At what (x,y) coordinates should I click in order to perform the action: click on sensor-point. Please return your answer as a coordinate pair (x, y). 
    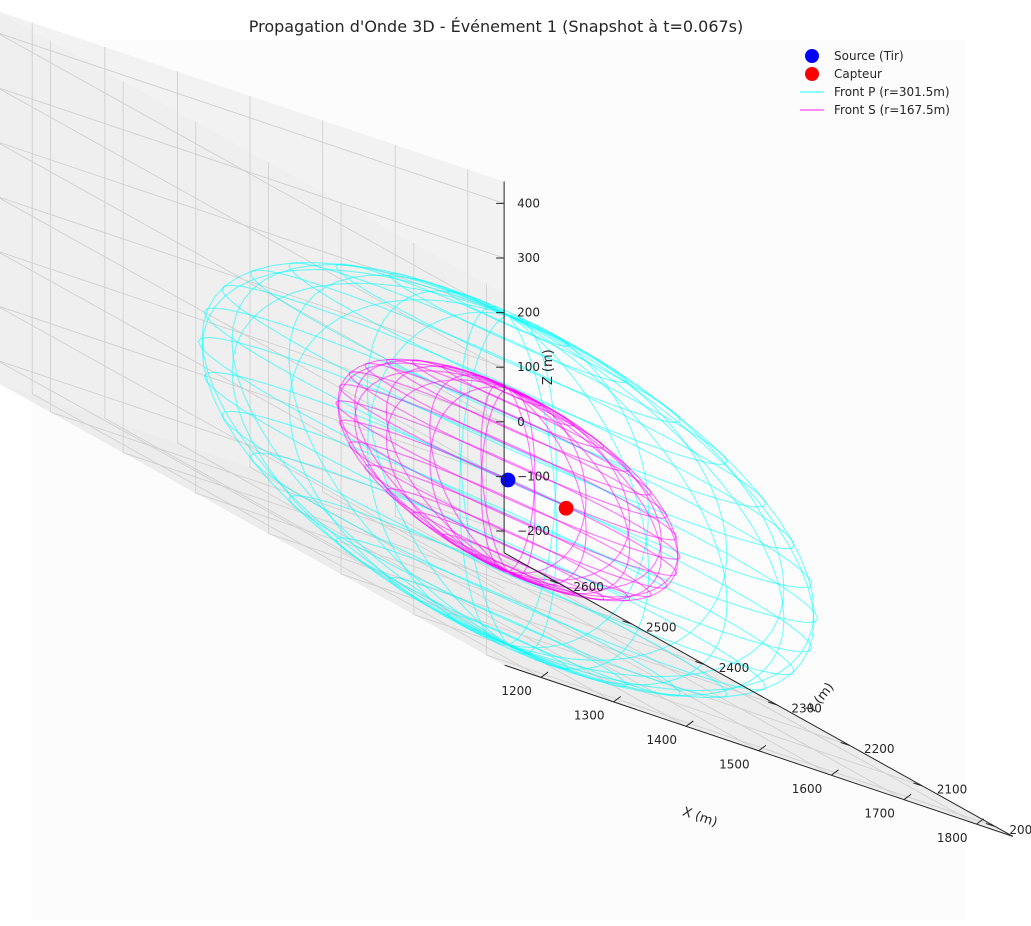
    Looking at the image, I should click on (566, 508).